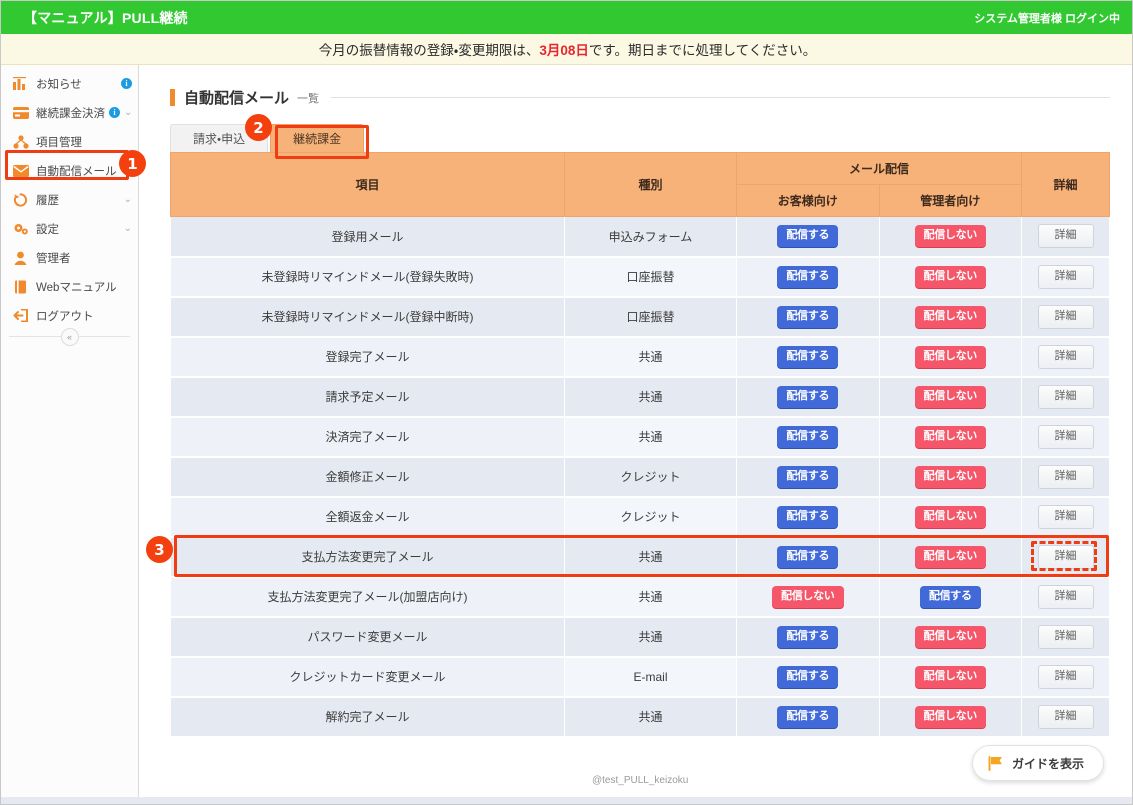  Describe the element at coordinates (69, 170) in the screenshot. I see `sidebar-item-jidou-haishin-mail: 自動配信メール` at that location.